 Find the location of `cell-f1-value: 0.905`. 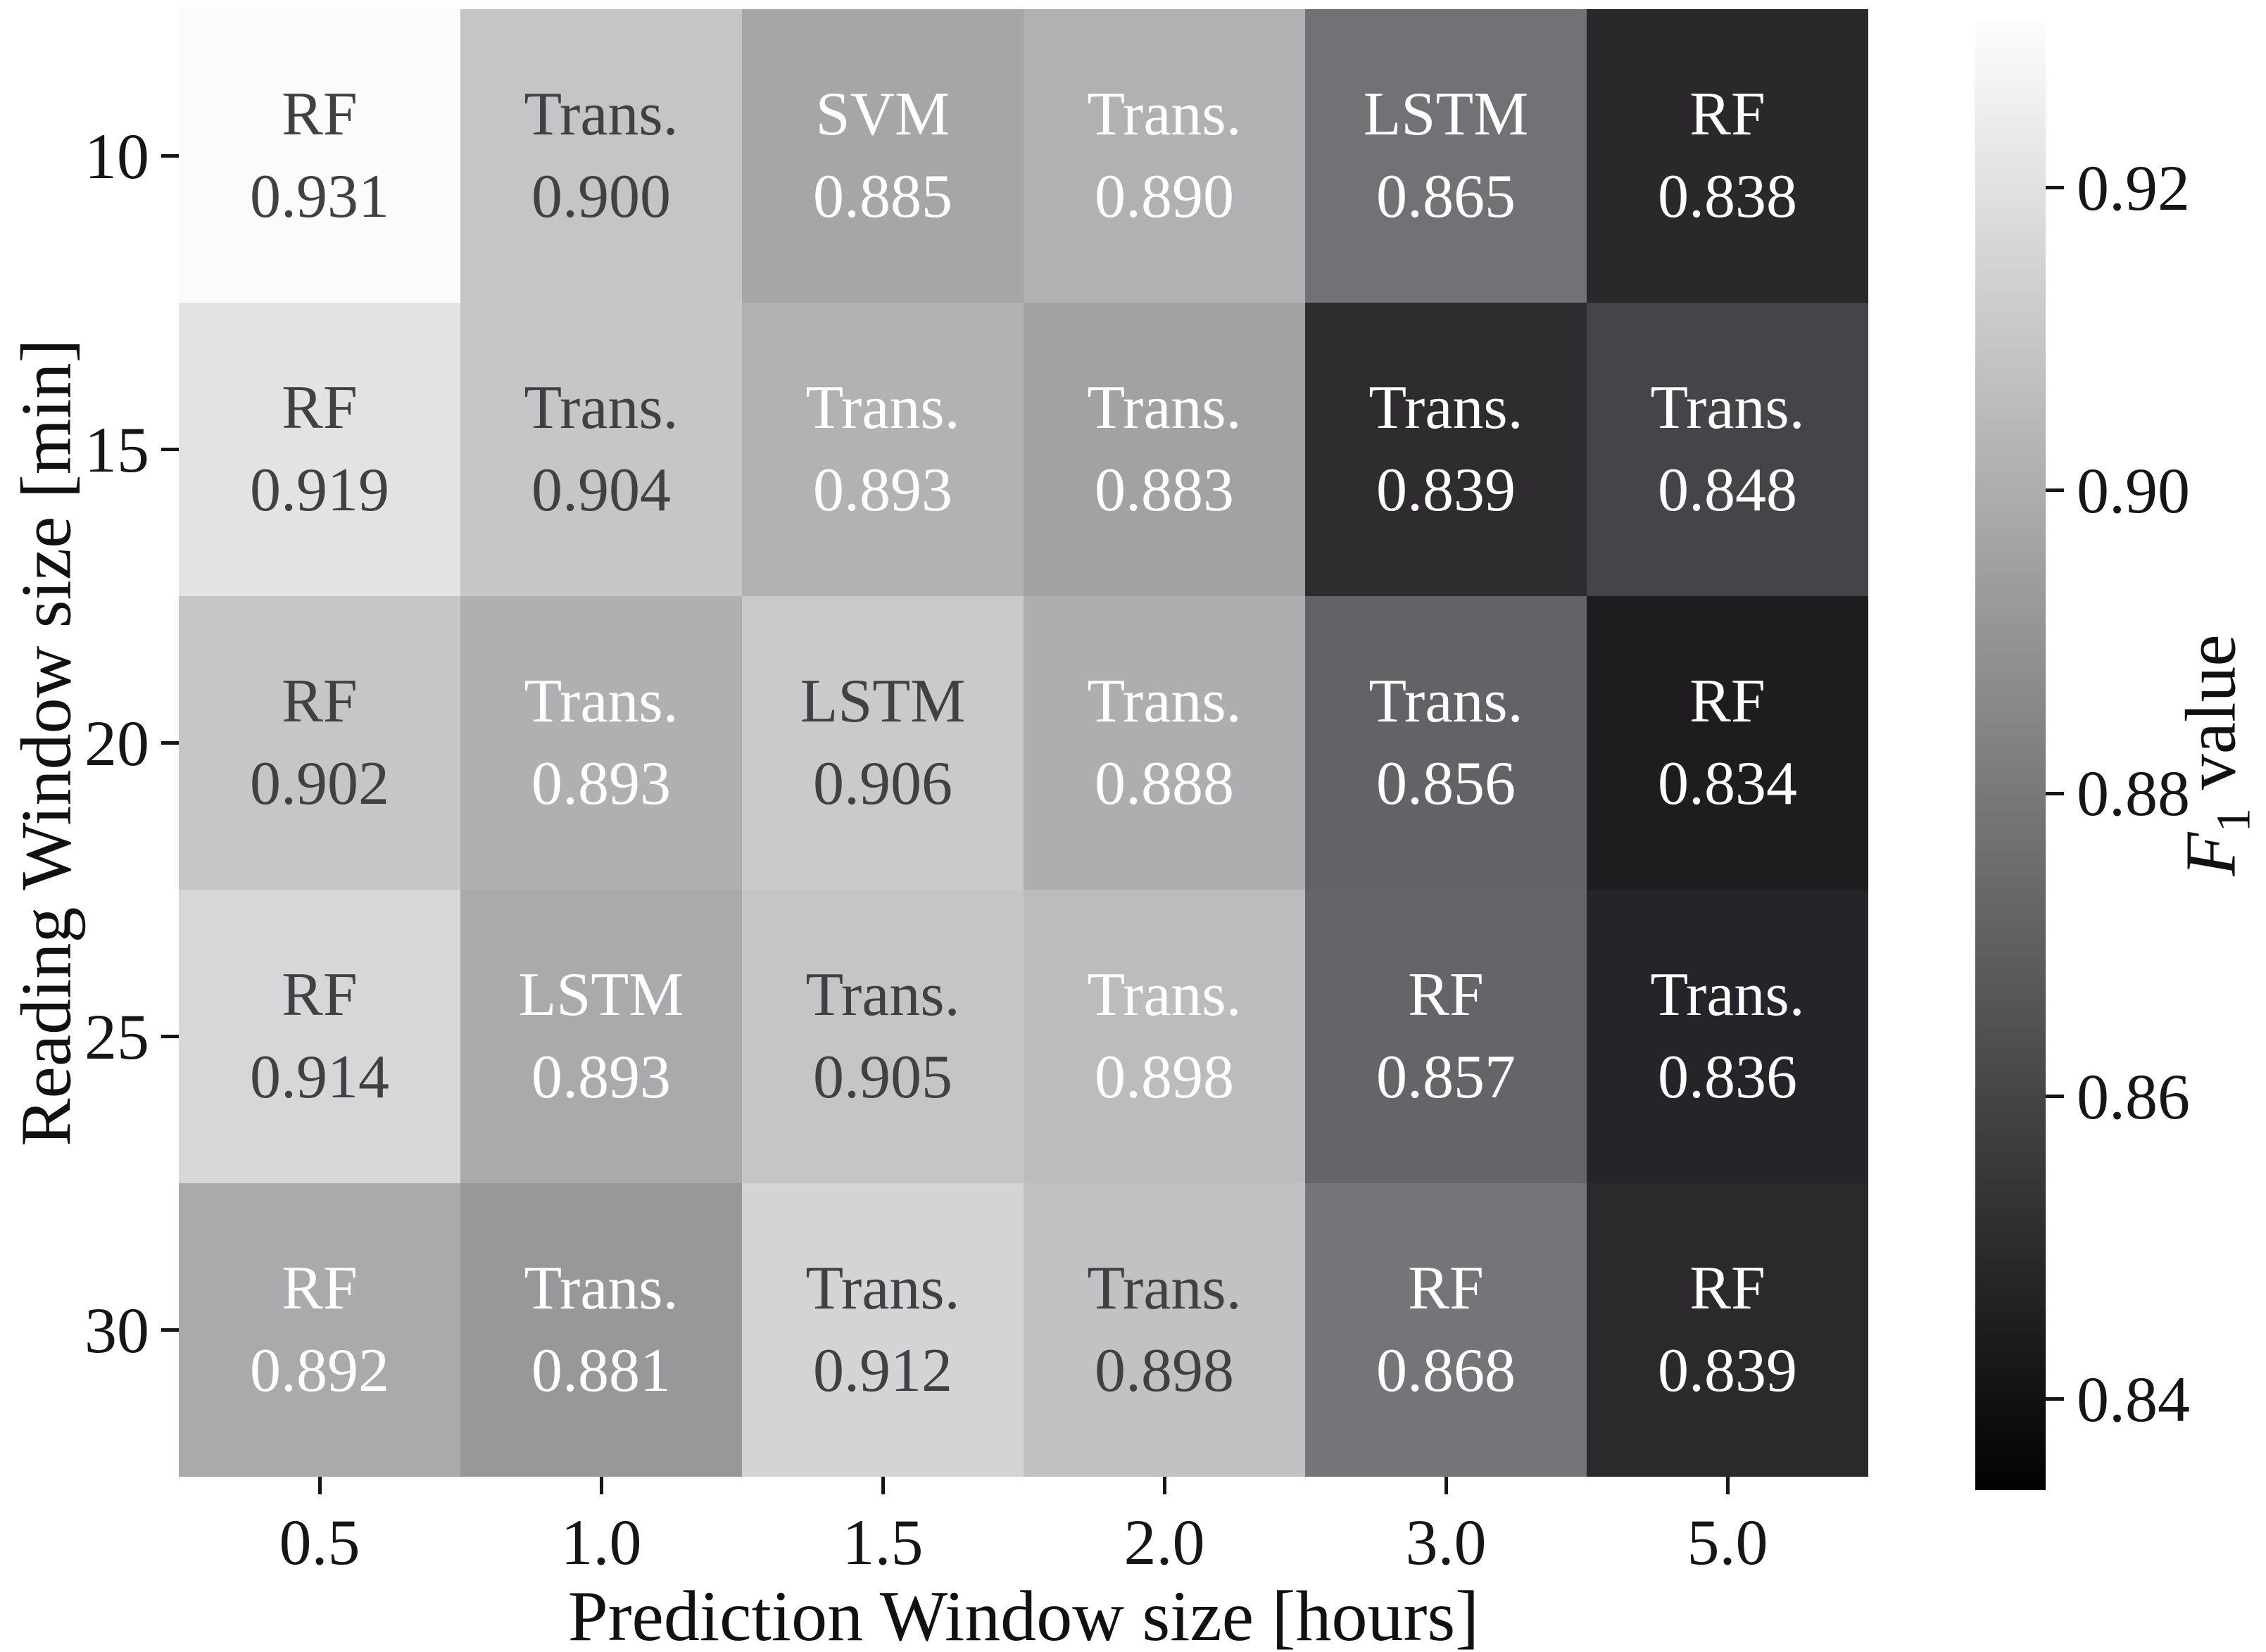

cell-f1-value: 0.905 is located at coordinates (883, 1076).